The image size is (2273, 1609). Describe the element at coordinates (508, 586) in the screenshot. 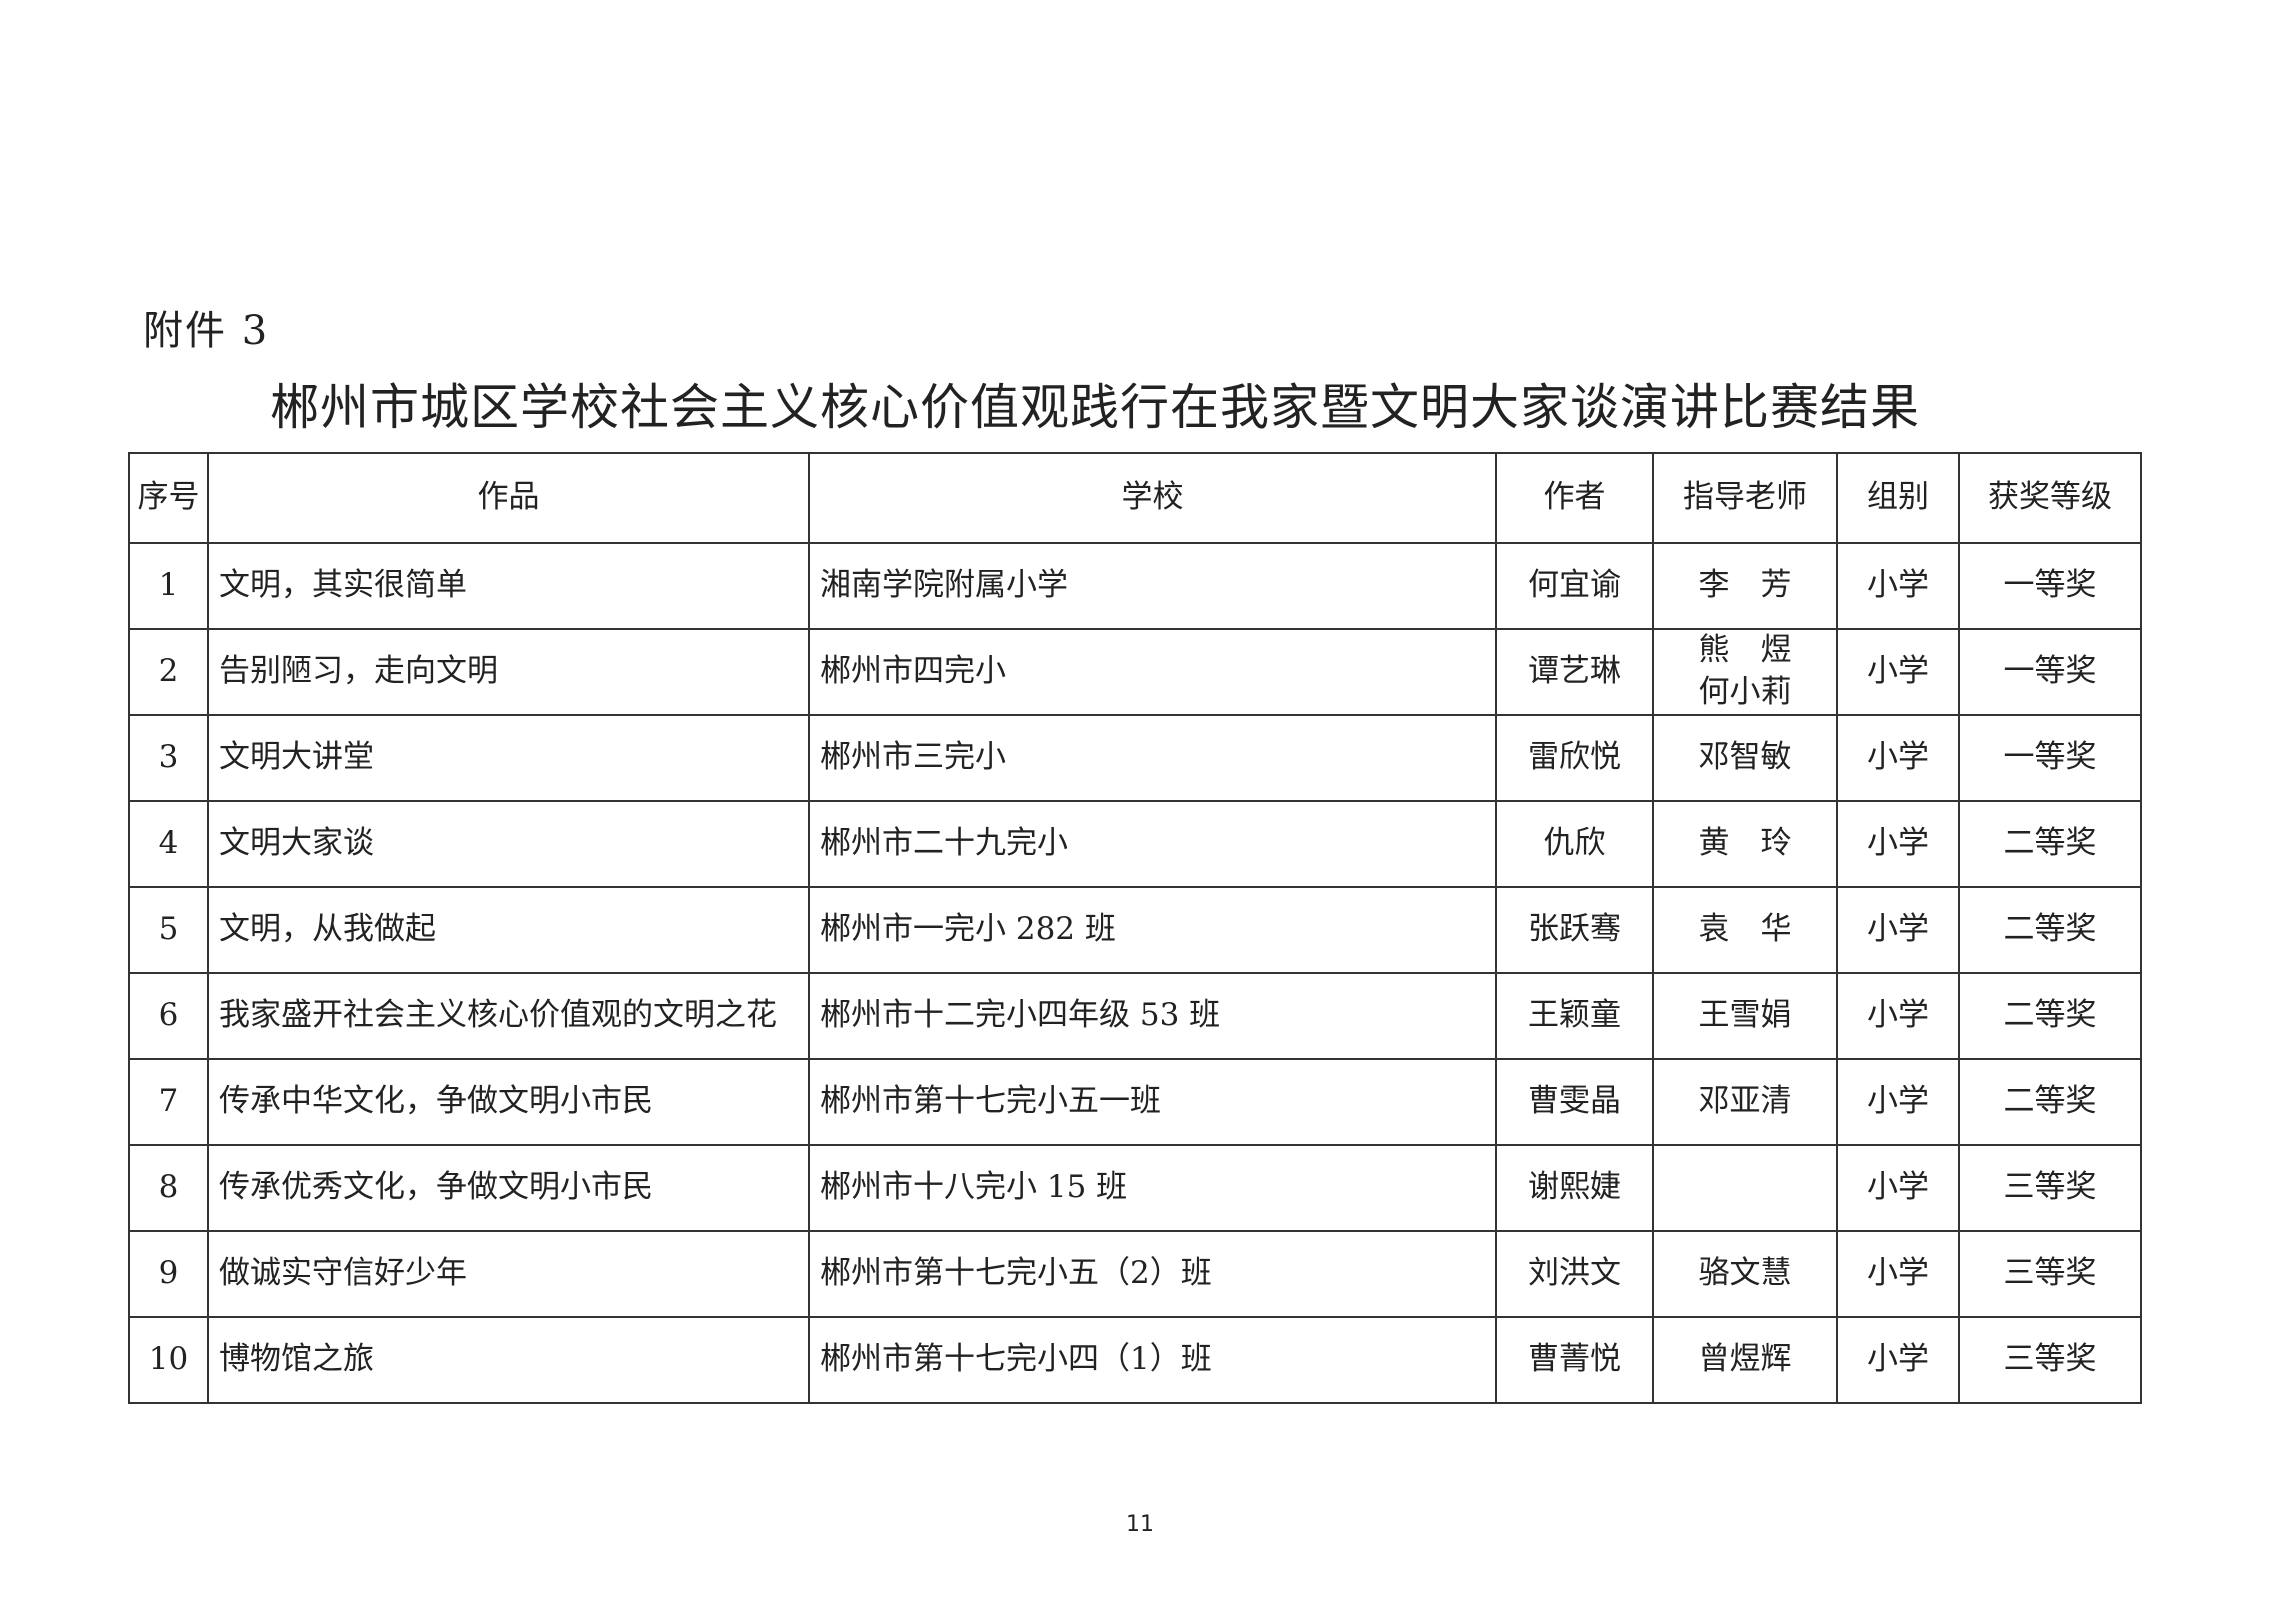

I see `cell-work: 文明，其实很简单` at that location.